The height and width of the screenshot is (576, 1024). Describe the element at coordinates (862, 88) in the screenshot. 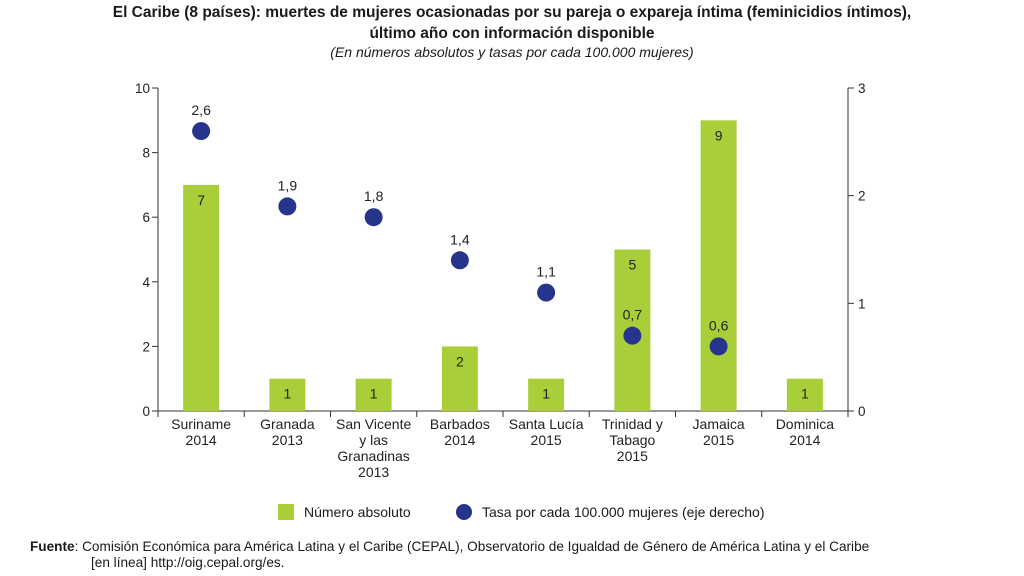

I see `y-tick-label-right: 3` at that location.